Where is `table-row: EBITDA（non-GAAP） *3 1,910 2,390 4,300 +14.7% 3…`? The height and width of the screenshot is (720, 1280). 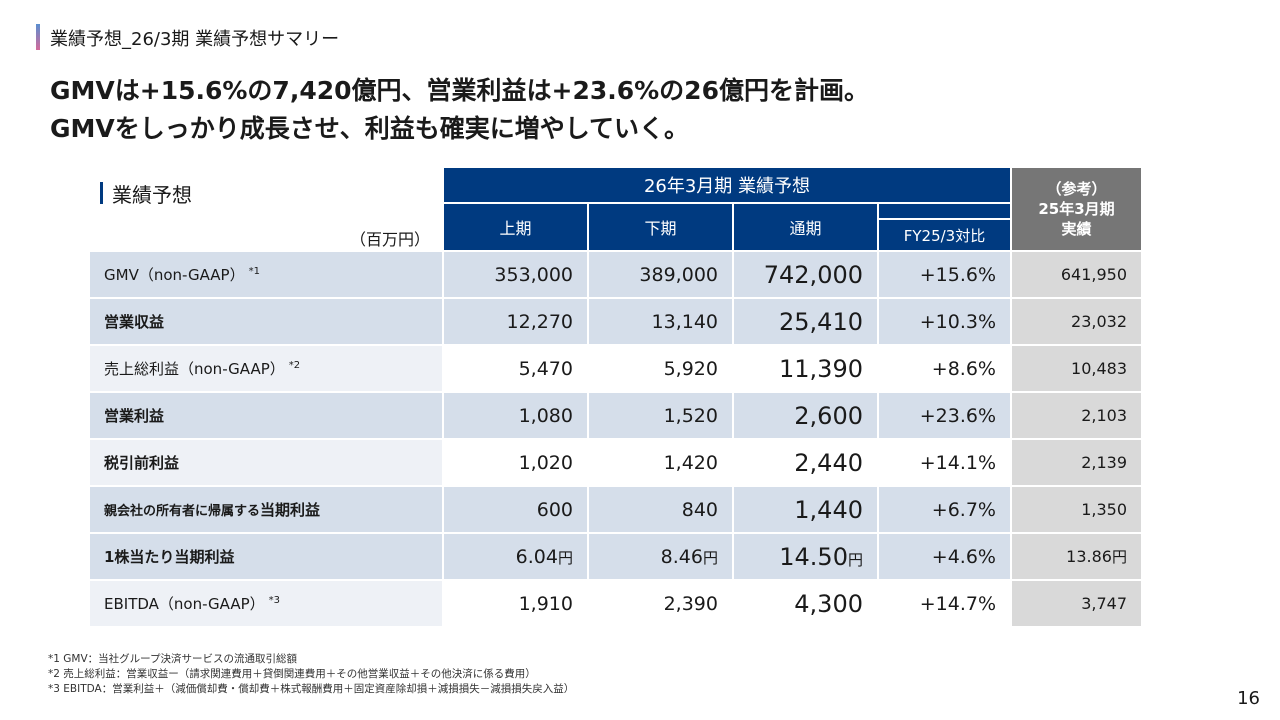
table-row: EBITDA（non-GAAP） *3 1,910 2,390 4,300 +14.7% 3… is located at coordinates (615, 603).